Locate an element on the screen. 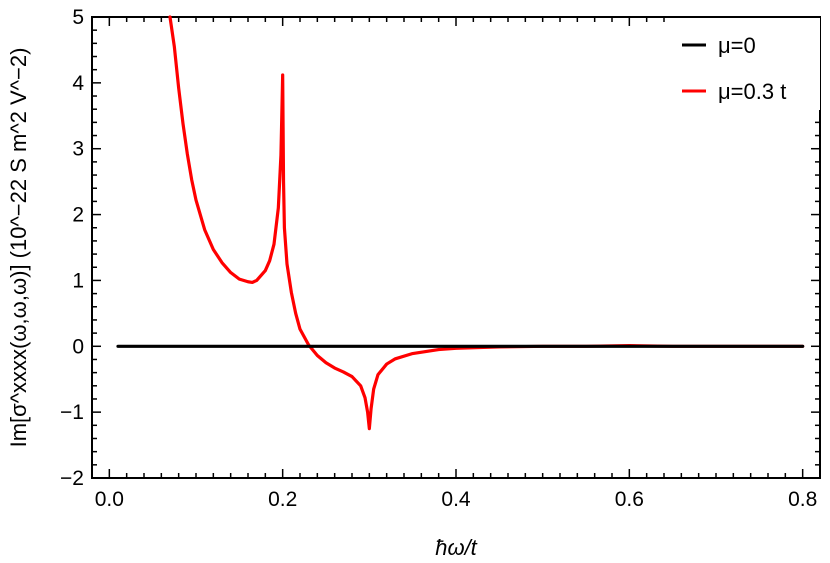  legend-box is located at coordinates (747, 64).